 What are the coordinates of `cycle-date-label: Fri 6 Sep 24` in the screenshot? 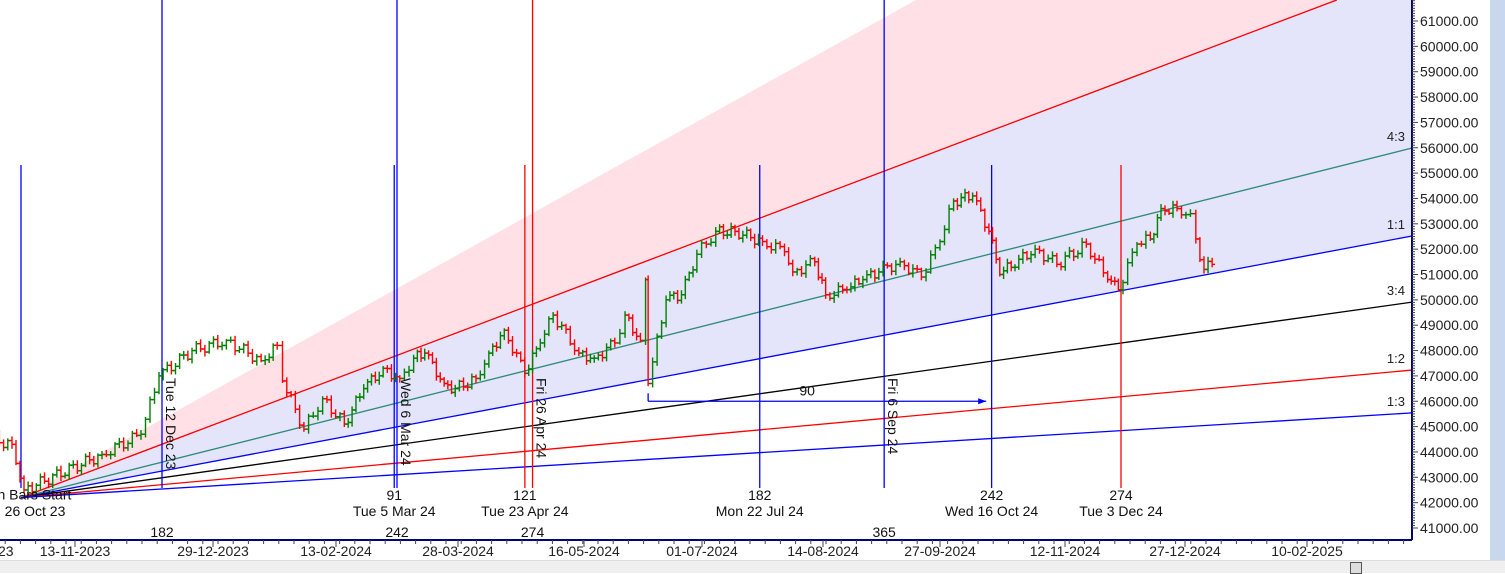 It's located at (893, 416).